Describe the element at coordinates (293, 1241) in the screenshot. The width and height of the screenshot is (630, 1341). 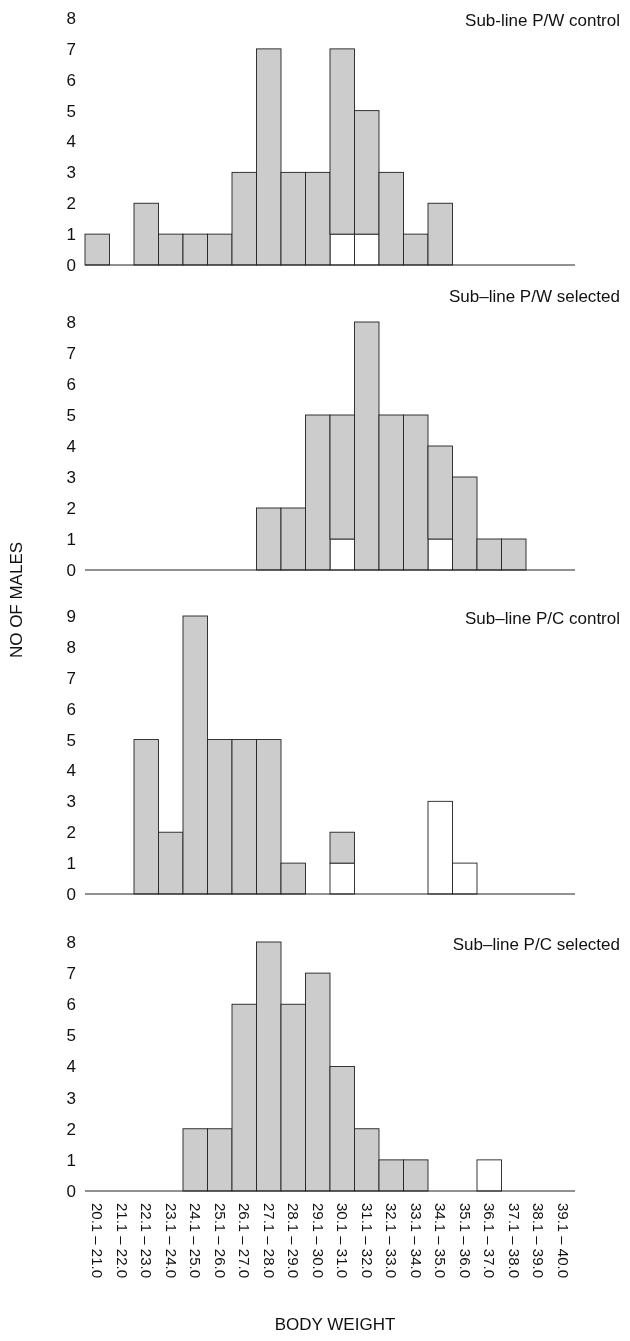
I see `x-tick-label: 28.1 – 29.0` at that location.